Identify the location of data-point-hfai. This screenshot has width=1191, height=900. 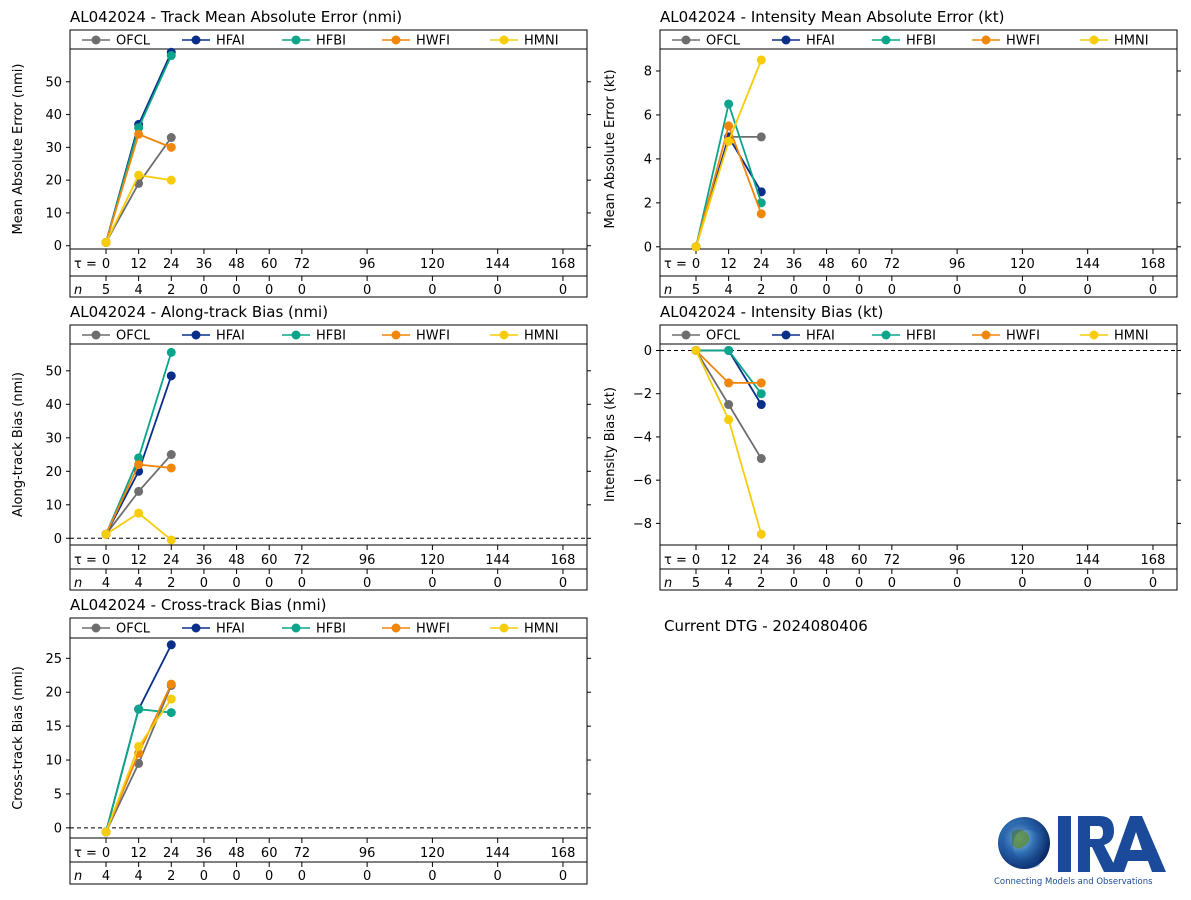
(171, 645).